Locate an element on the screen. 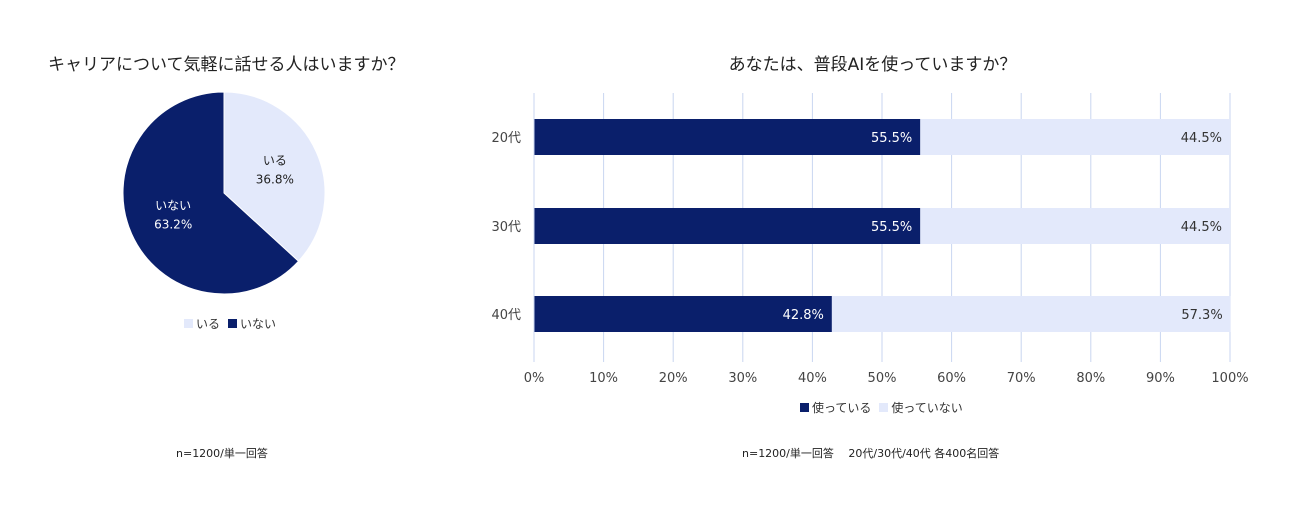 The width and height of the screenshot is (1300, 512). bar-legend-item-nouse: 使っていない is located at coordinates (921, 407).